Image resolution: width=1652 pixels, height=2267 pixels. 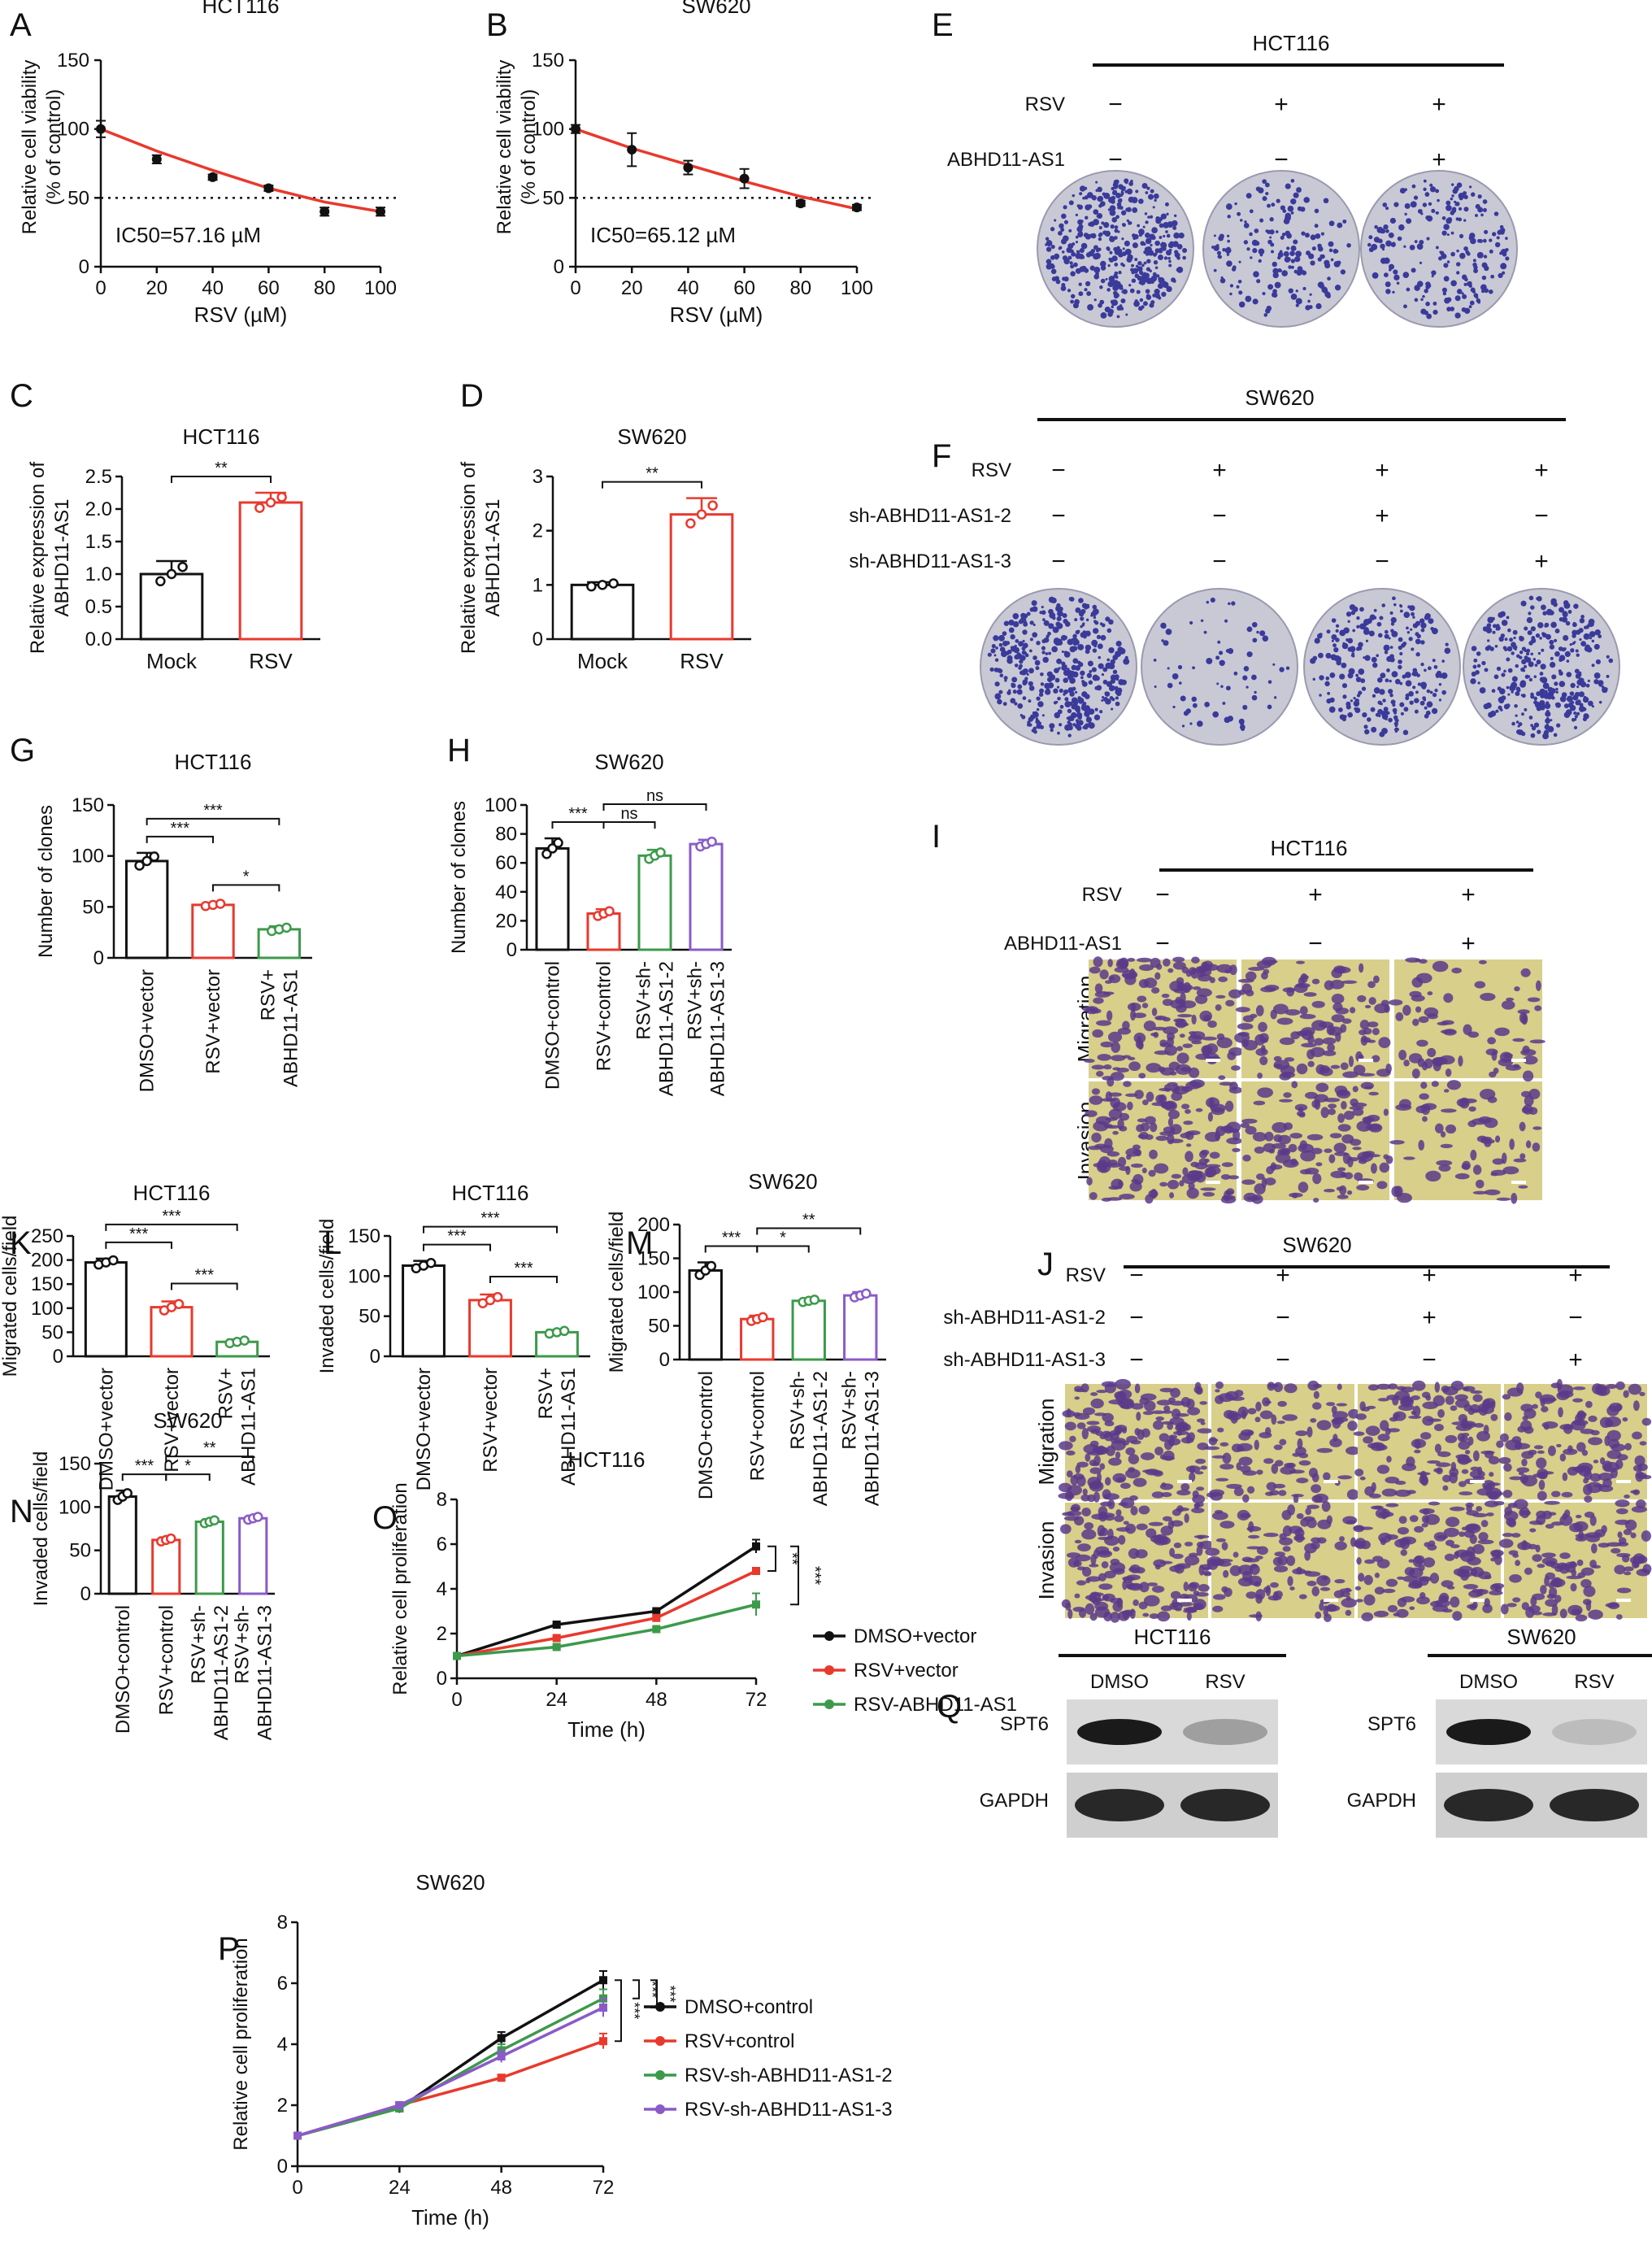 I want to click on replicate-point, so click(x=711, y=841).